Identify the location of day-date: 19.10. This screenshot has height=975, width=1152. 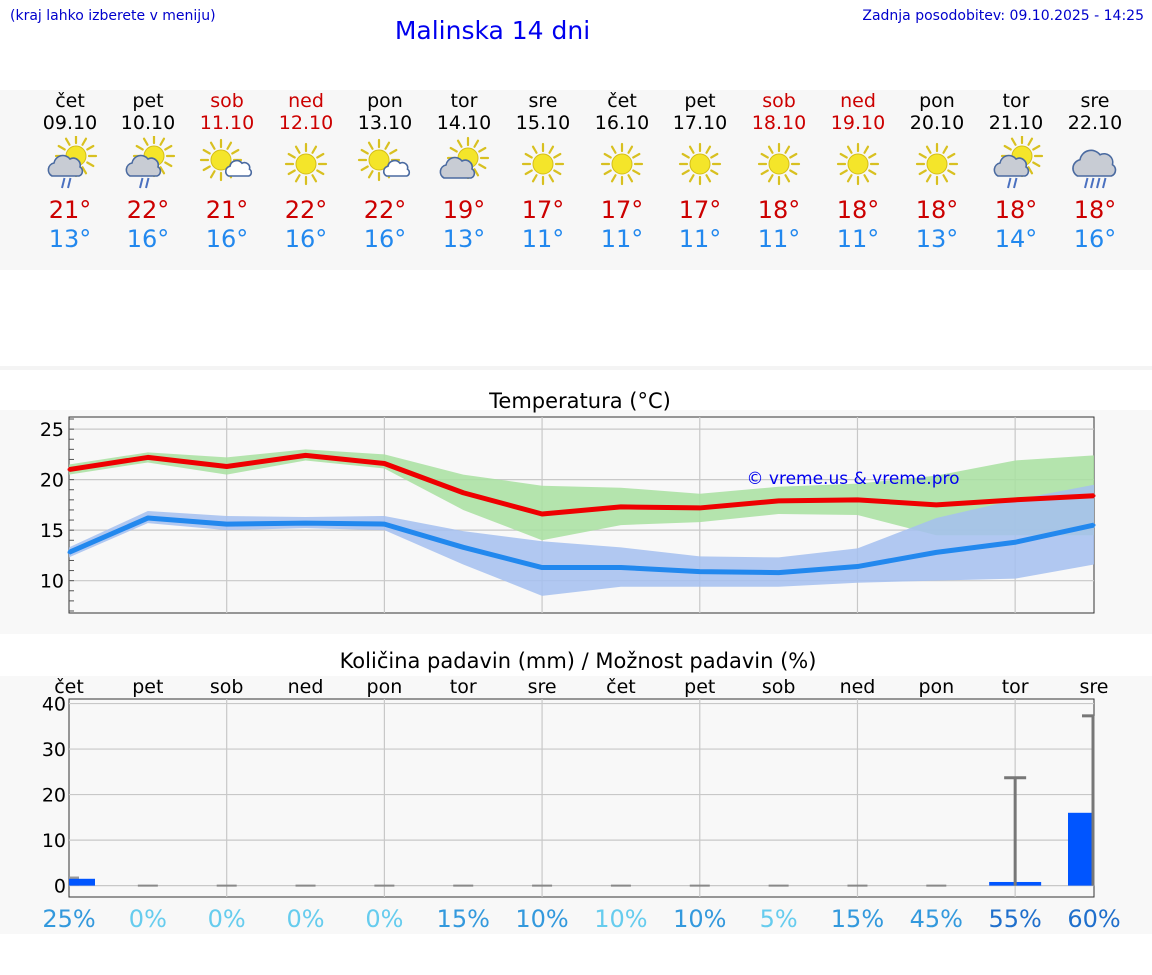
(858, 123).